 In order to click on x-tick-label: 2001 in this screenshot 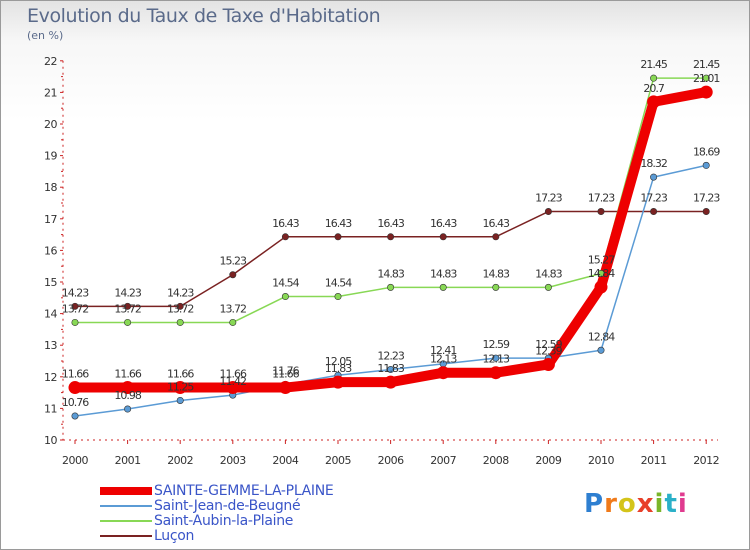, I will do `click(128, 460)`.